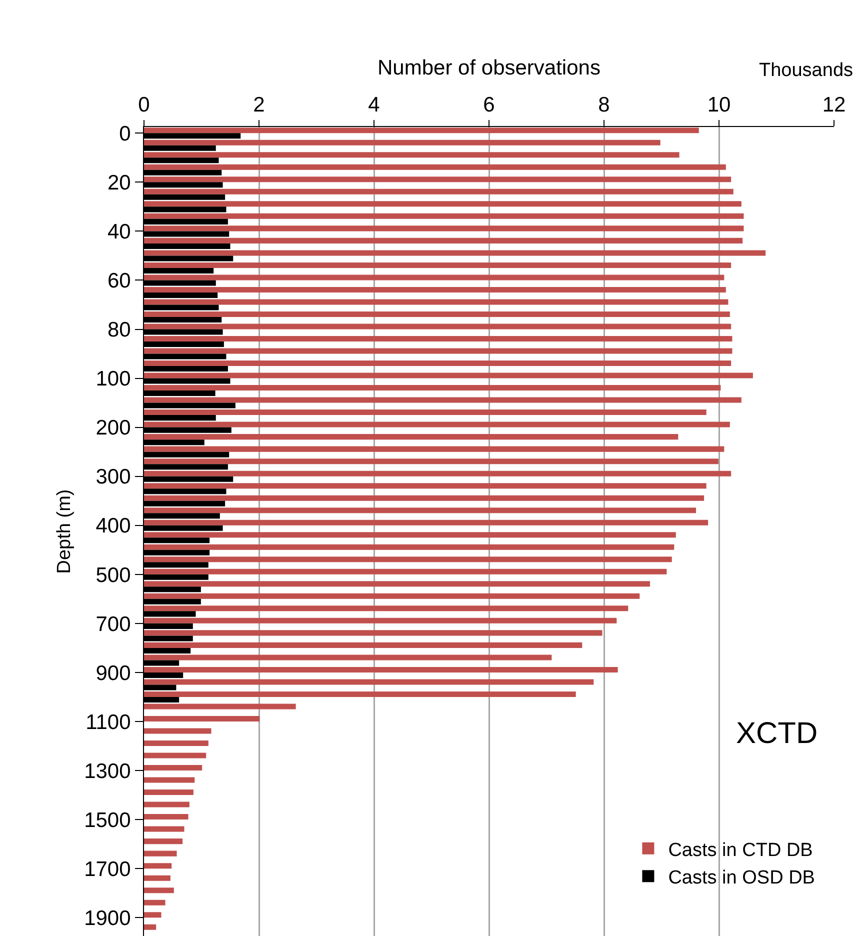 This screenshot has height=936, width=856. What do you see at coordinates (834, 105) in the screenshot?
I see `x-tick-label: 12` at bounding box center [834, 105].